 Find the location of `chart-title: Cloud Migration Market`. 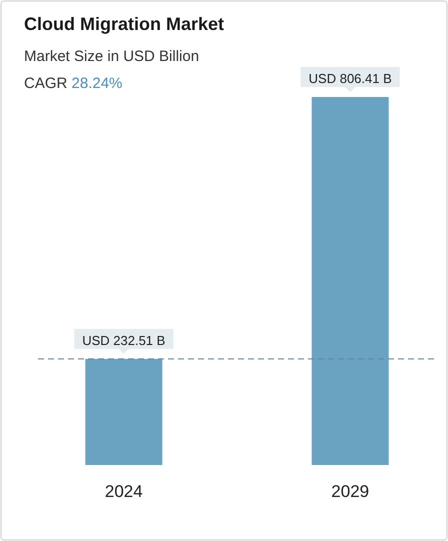

chart-title: Cloud Migration Market is located at coordinates (124, 24).